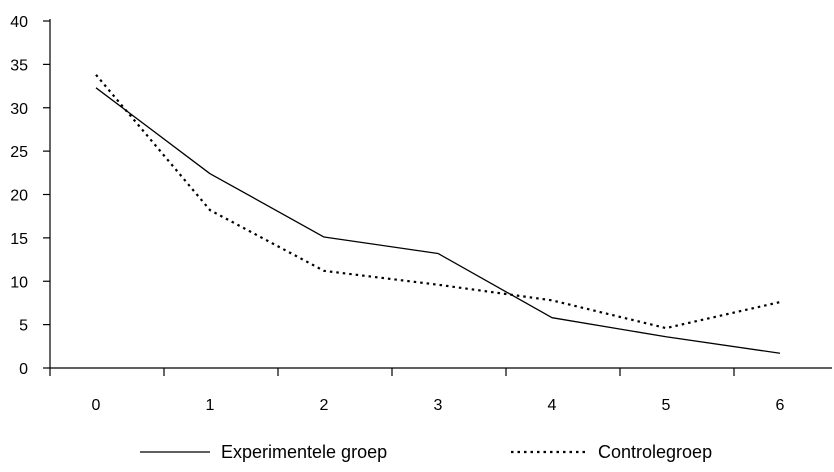 The width and height of the screenshot is (834, 472). I want to click on y-tick-label: 5, so click(23, 326).